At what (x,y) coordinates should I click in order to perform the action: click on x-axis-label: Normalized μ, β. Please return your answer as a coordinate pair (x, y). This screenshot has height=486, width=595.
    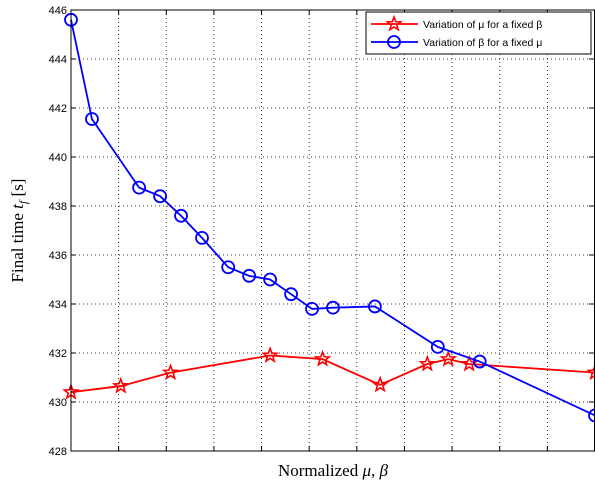
    Looking at the image, I should click on (333, 470).